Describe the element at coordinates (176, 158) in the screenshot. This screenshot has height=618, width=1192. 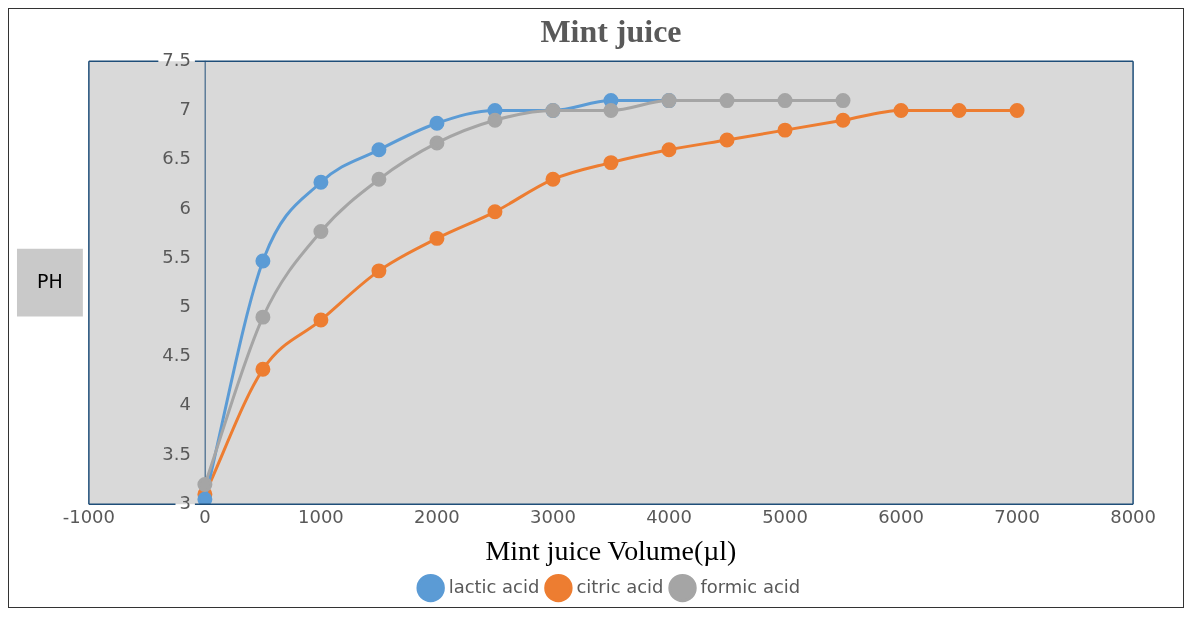
I see `y-tick-label: 6.5` at that location.